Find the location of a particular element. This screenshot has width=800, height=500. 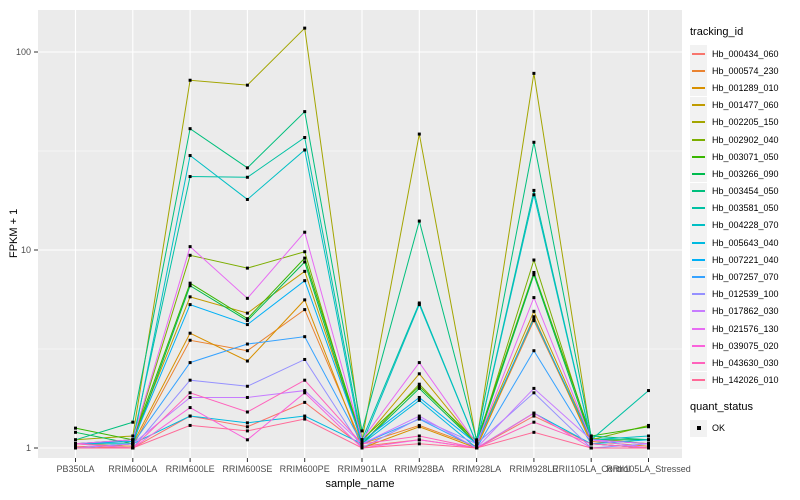

legend-label: Hb_000574_230 is located at coordinates (745, 70).